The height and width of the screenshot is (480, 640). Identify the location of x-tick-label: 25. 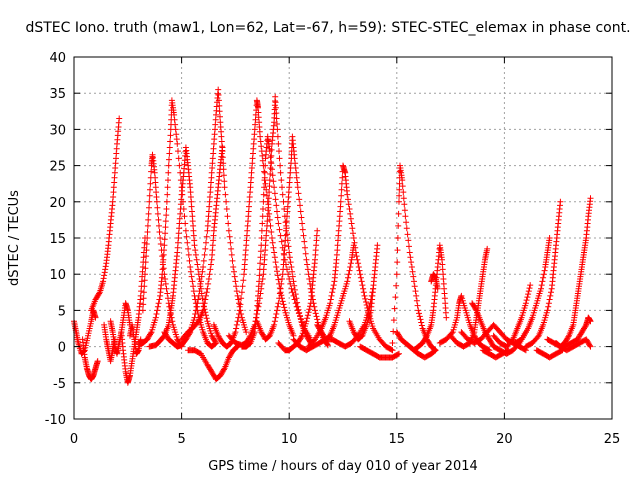
(612, 439).